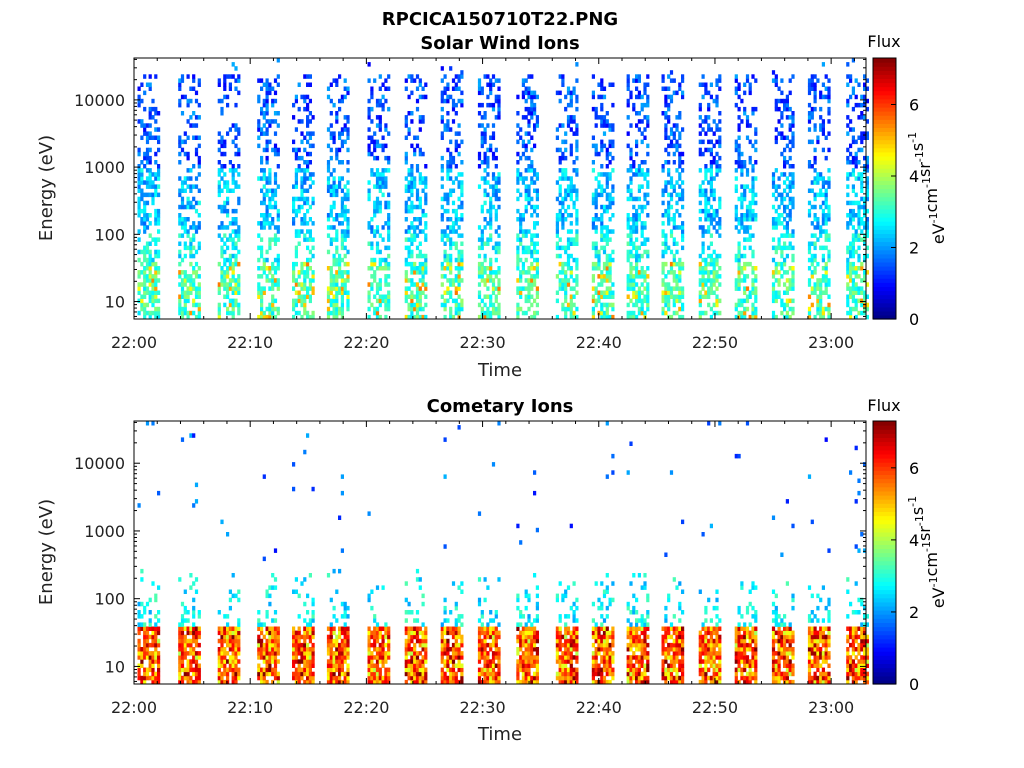 This screenshot has width=1024, height=768. What do you see at coordinates (884, 146) in the screenshot?
I see `colorbar-segment` at bounding box center [884, 146].